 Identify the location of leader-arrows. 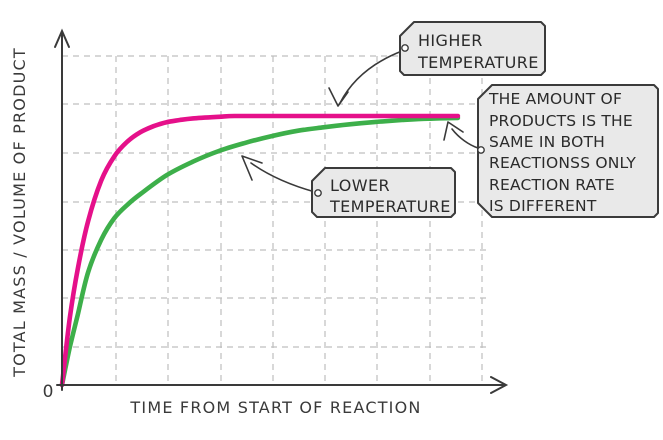
(360, 121).